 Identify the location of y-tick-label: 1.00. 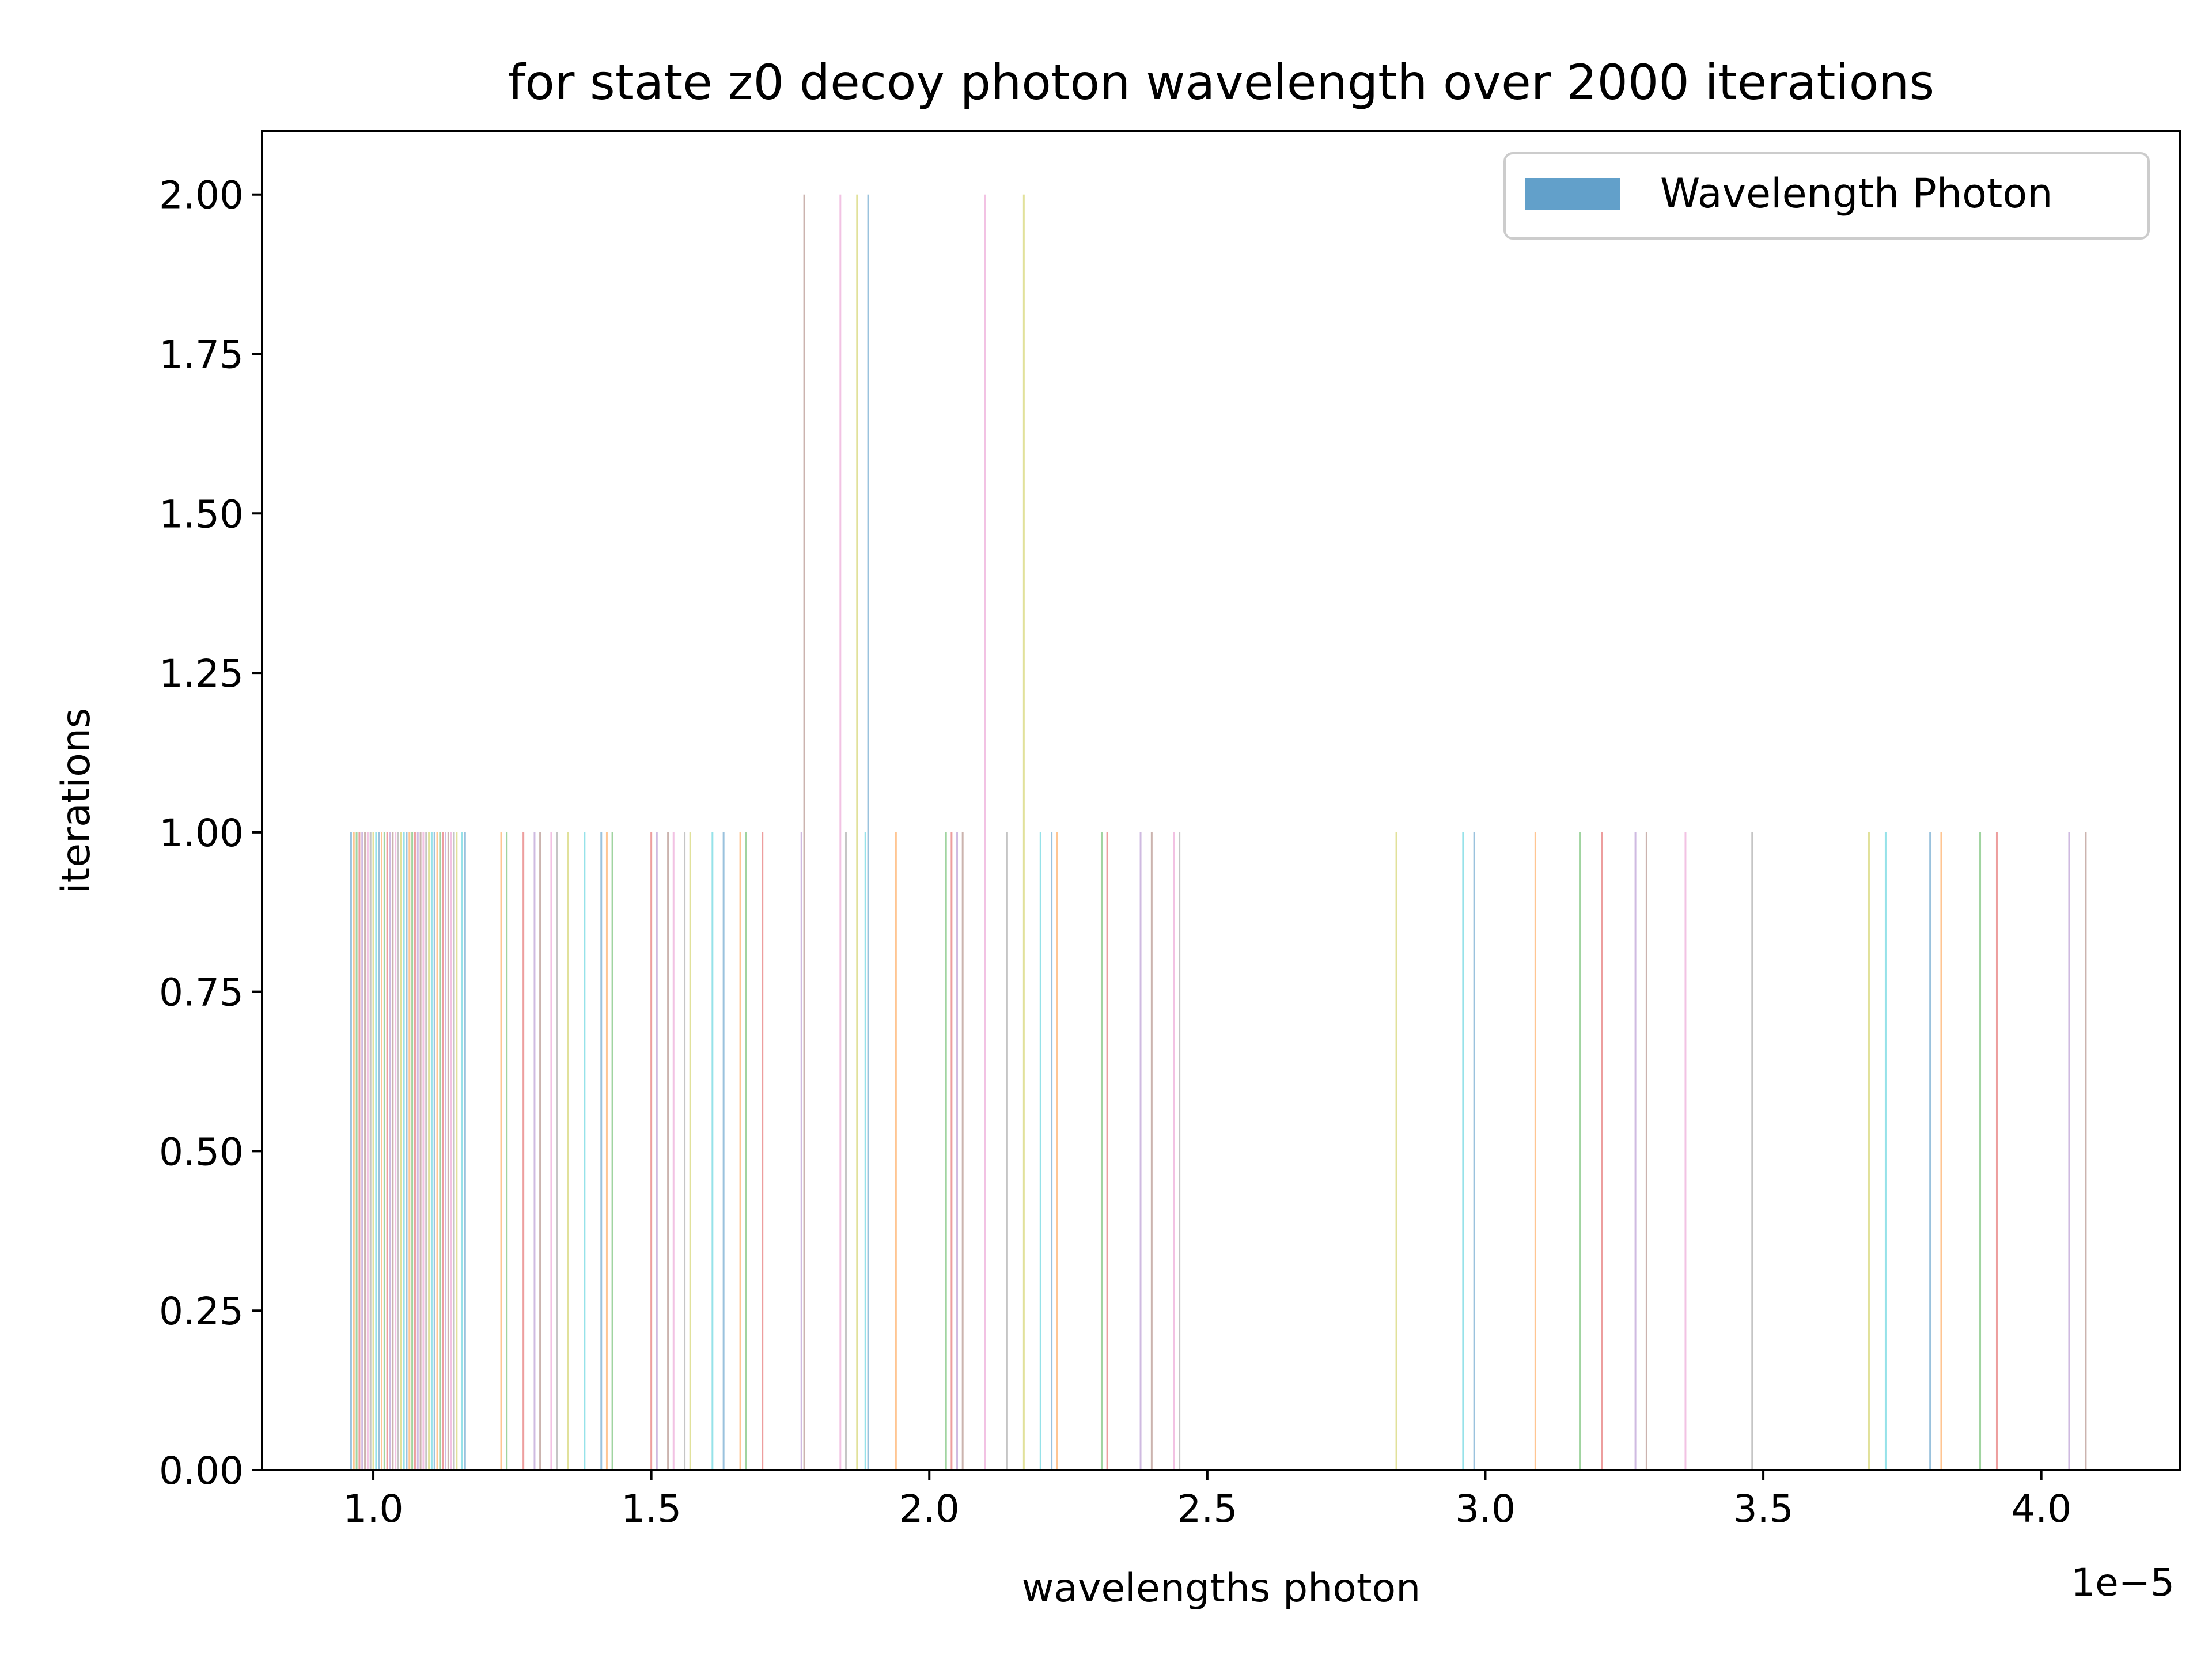
(201, 833).